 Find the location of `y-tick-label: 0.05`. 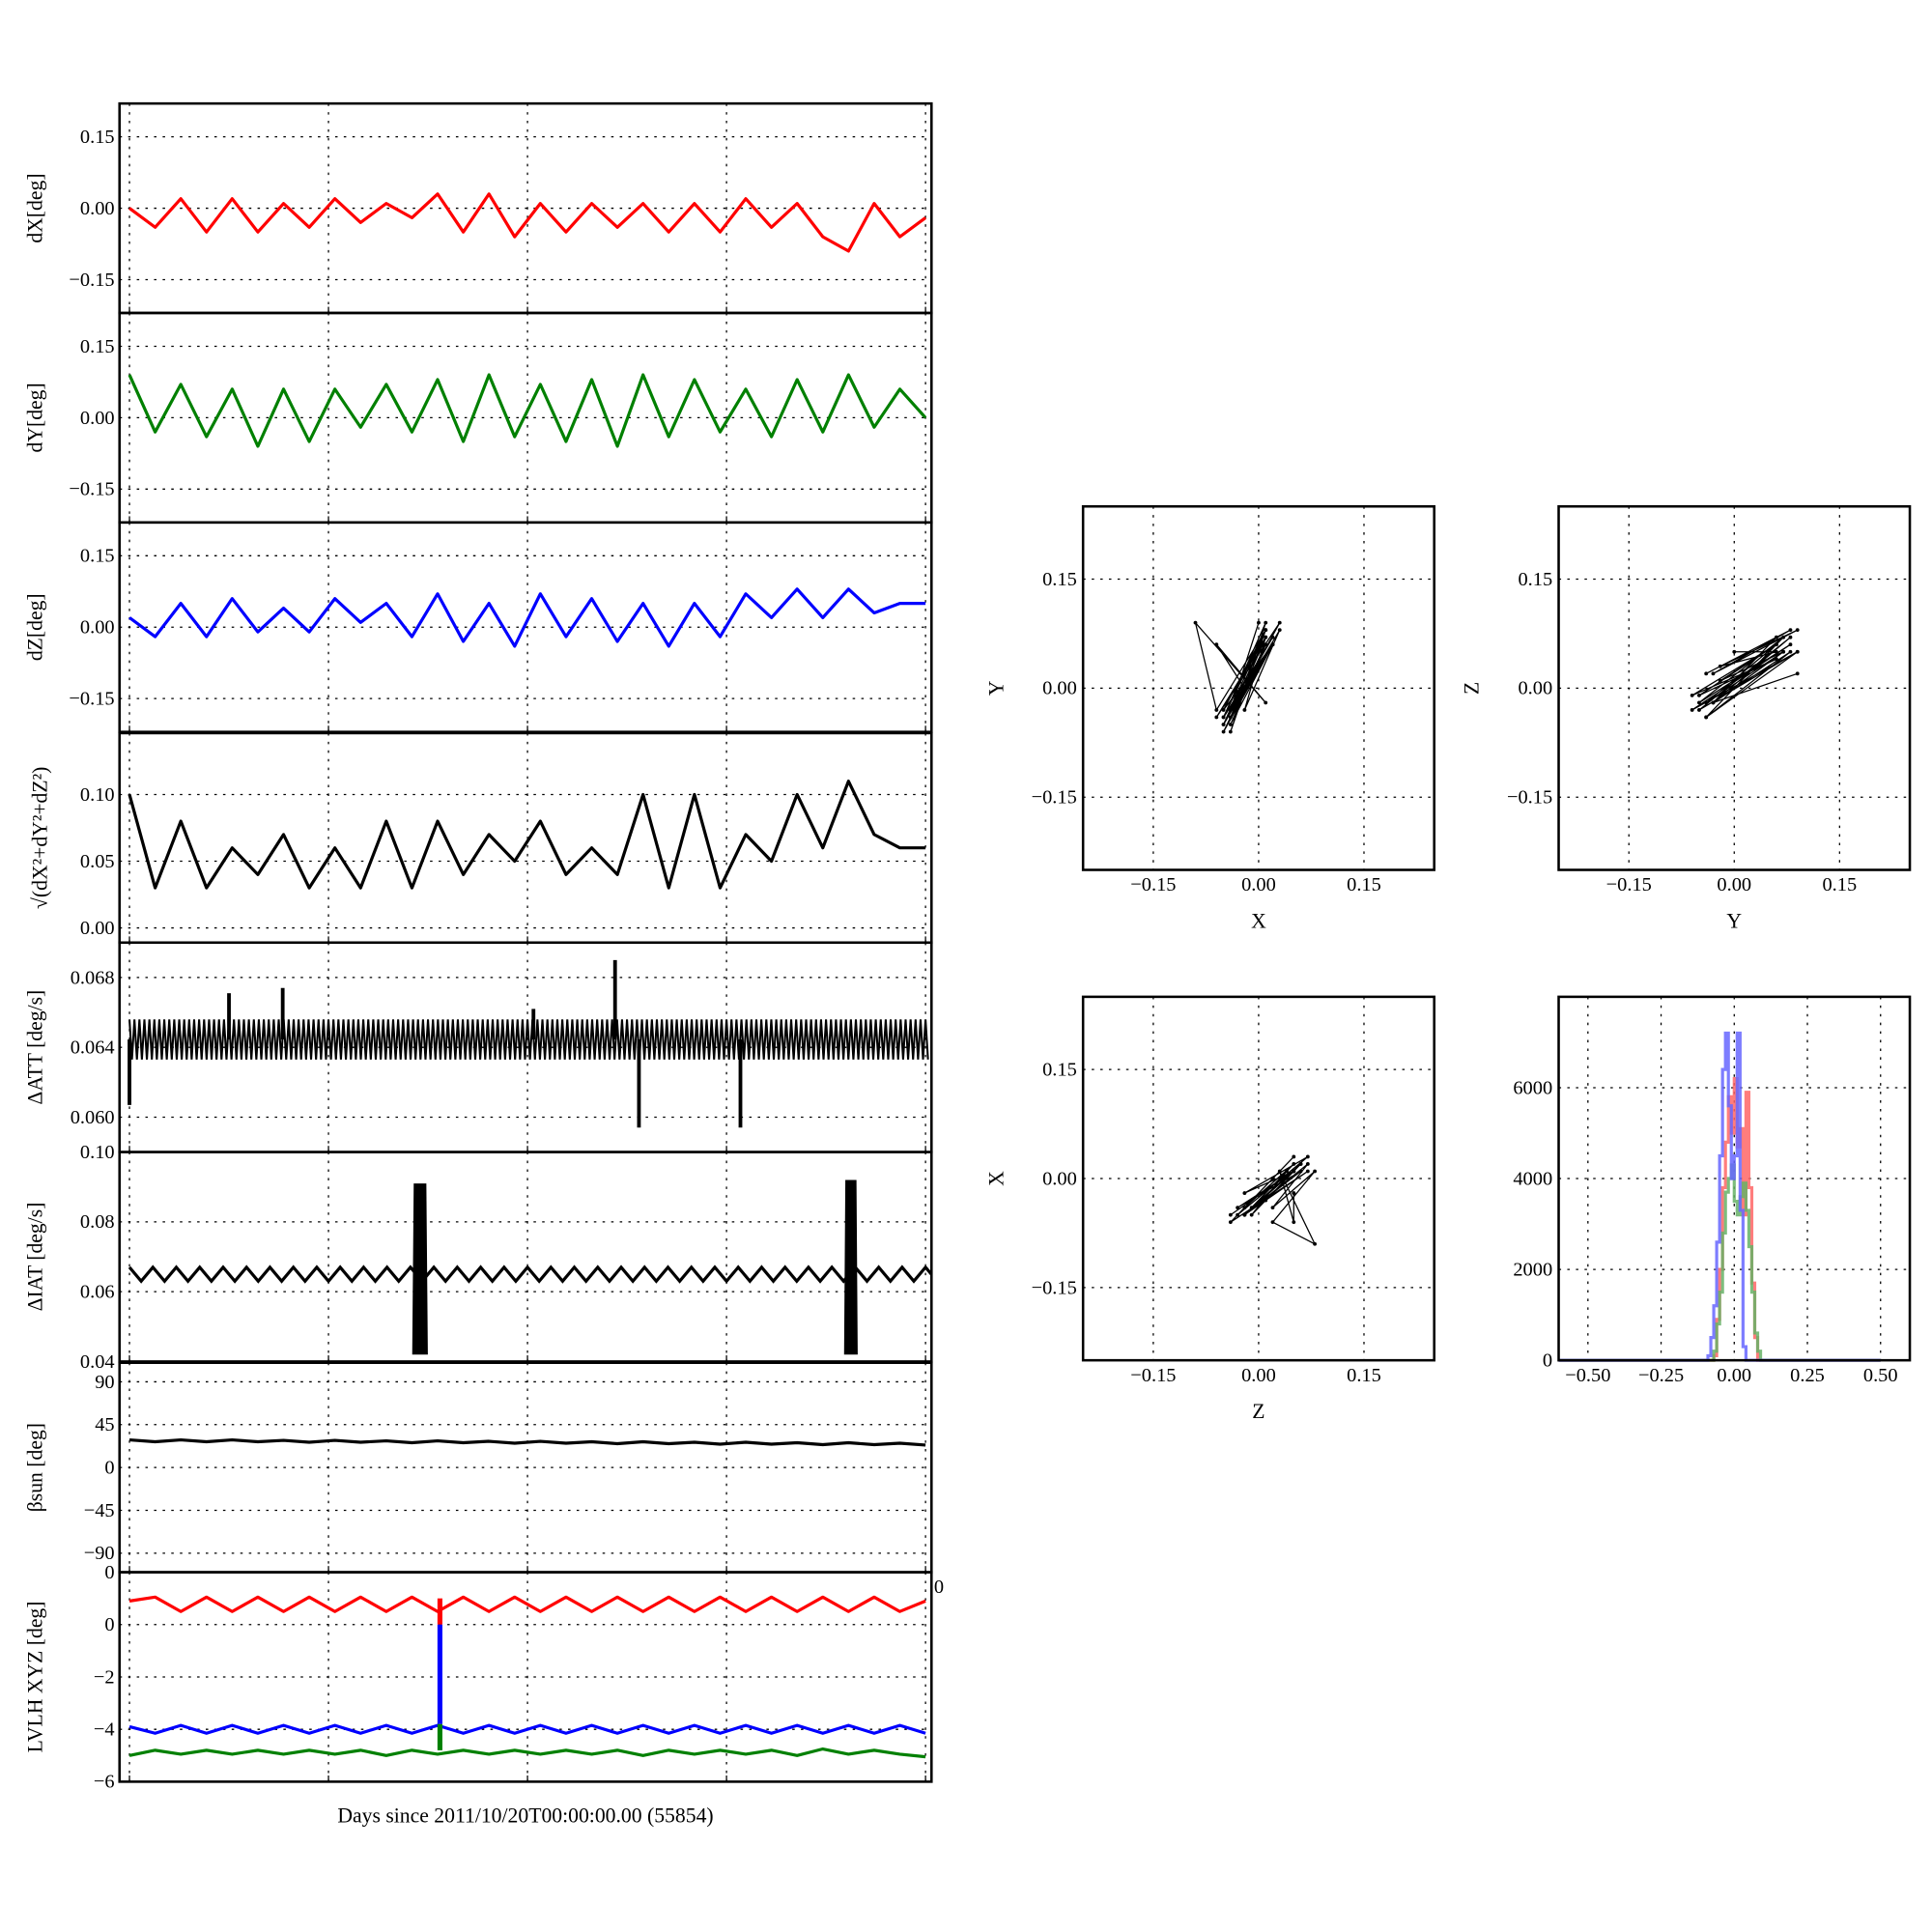

y-tick-label: 0.05 is located at coordinates (97, 861).